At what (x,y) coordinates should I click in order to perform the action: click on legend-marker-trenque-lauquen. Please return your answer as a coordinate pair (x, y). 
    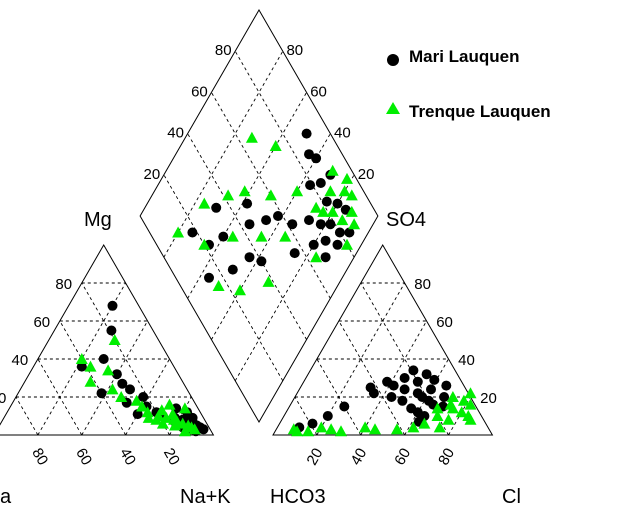
    Looking at the image, I should click on (393, 108).